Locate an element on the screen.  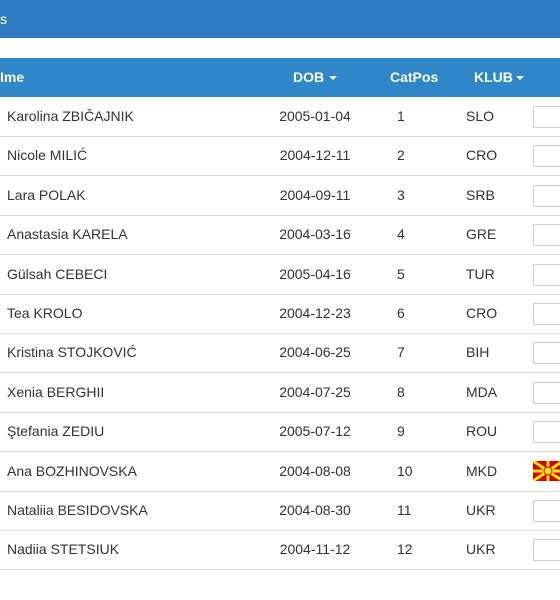
cat-pos: 7 is located at coordinates (401, 352).